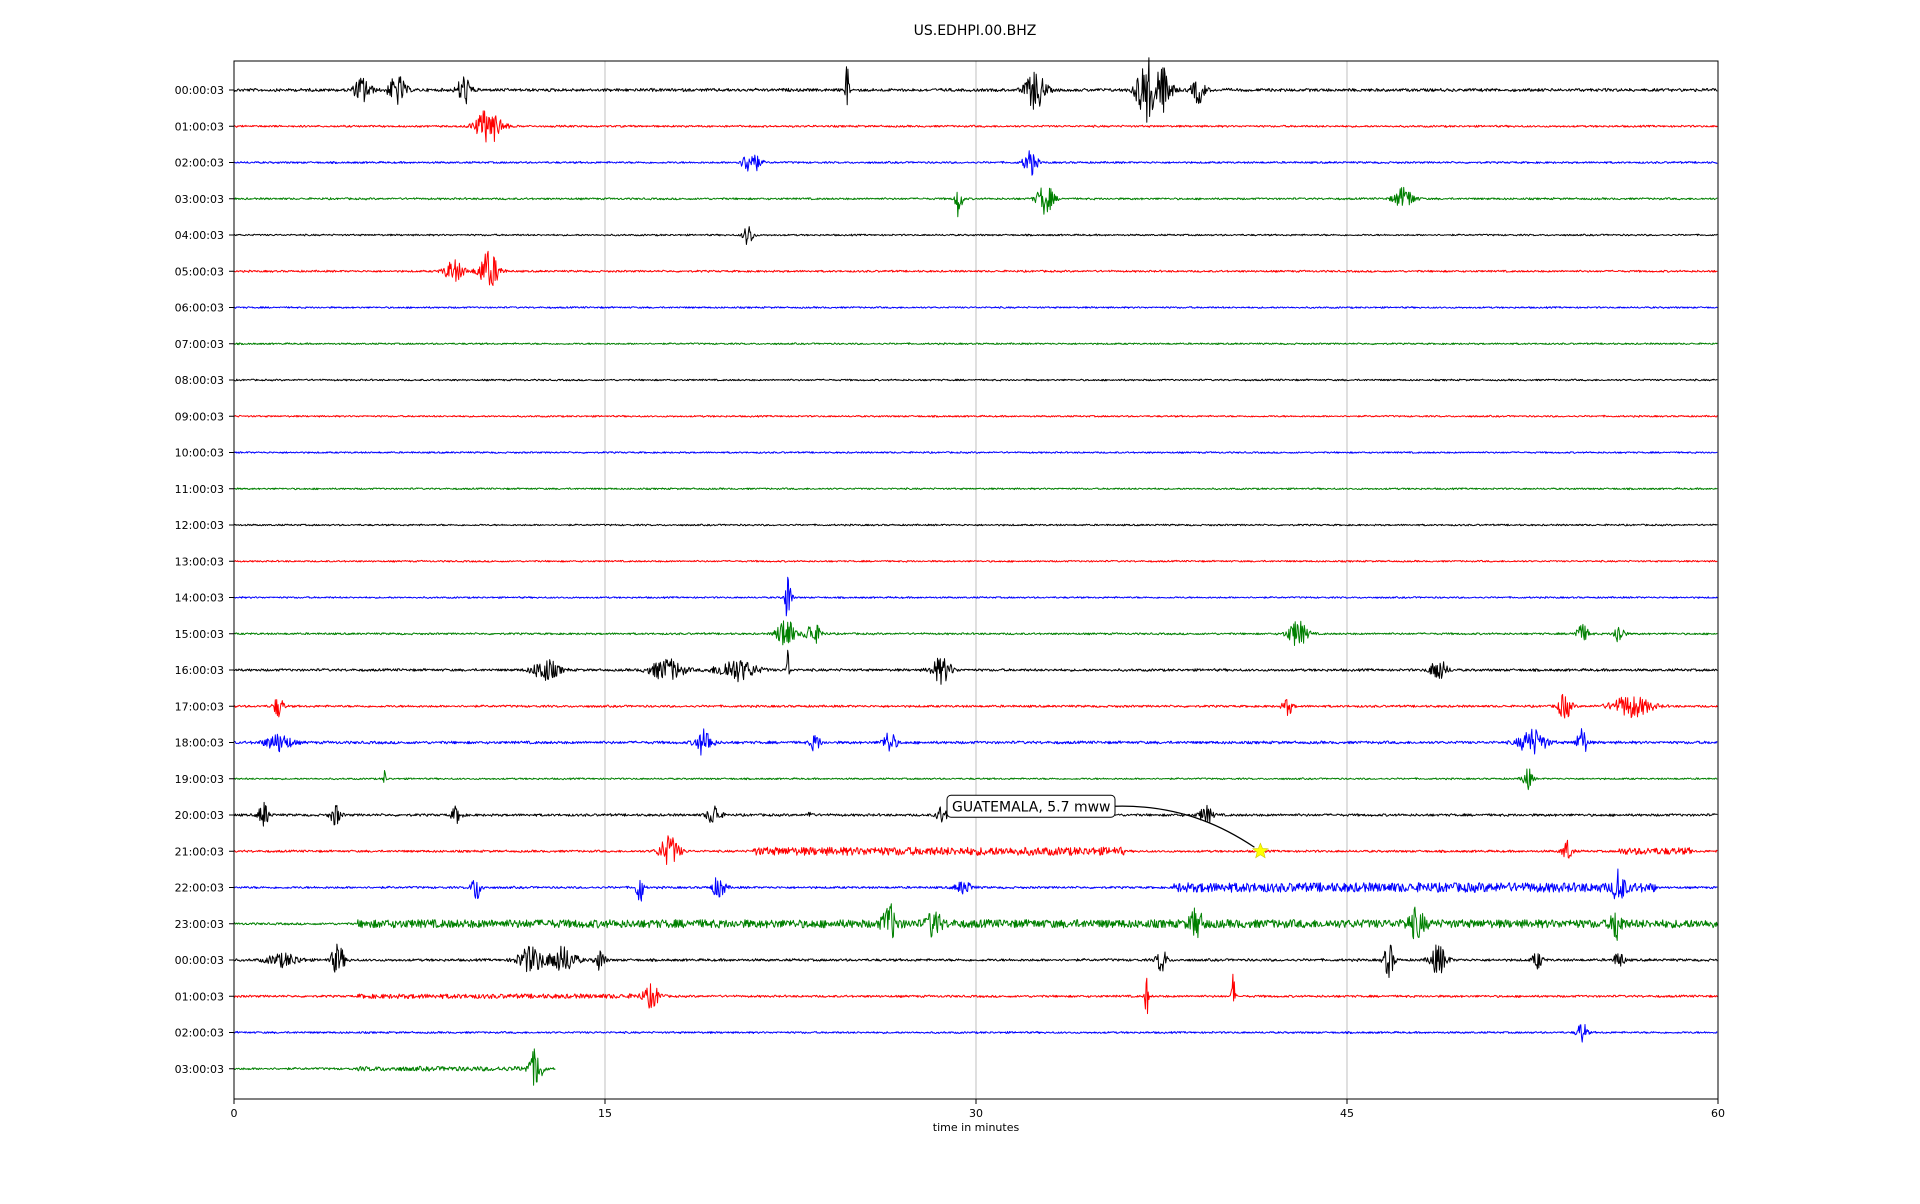 This screenshot has height=1204, width=1920. I want to click on row-label: 12:00:03, so click(199, 525).